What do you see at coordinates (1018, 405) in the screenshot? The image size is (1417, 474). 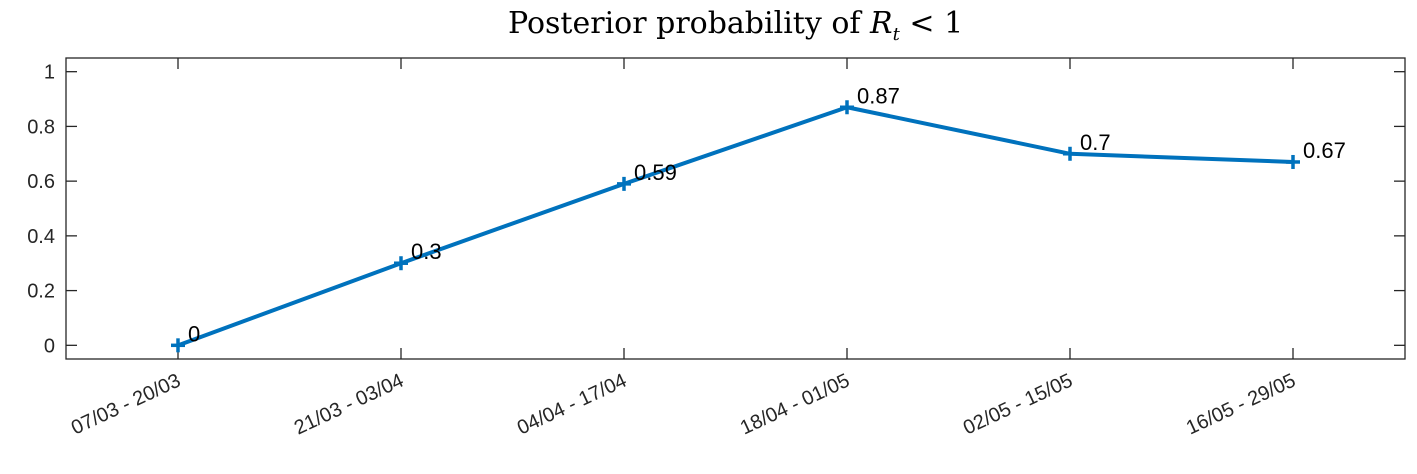 I see `x-tick-label: 02/05 - 15/05` at bounding box center [1018, 405].